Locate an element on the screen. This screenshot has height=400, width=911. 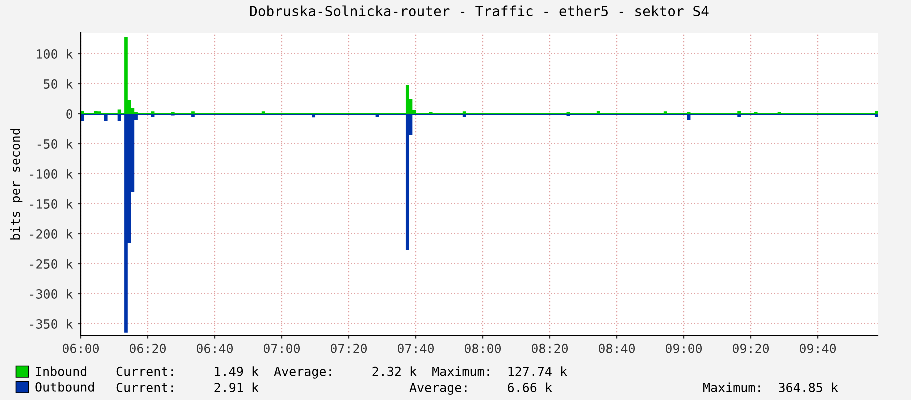
y-tick-label: -350 k is located at coordinates (52, 324).